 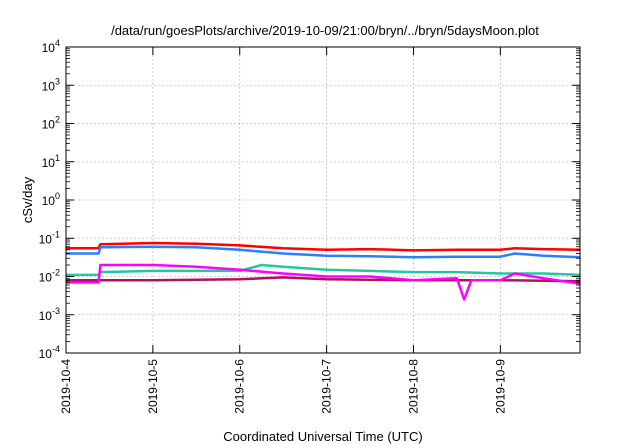 I want to click on y-tick-exponent: 0, so click(x=57, y=196).